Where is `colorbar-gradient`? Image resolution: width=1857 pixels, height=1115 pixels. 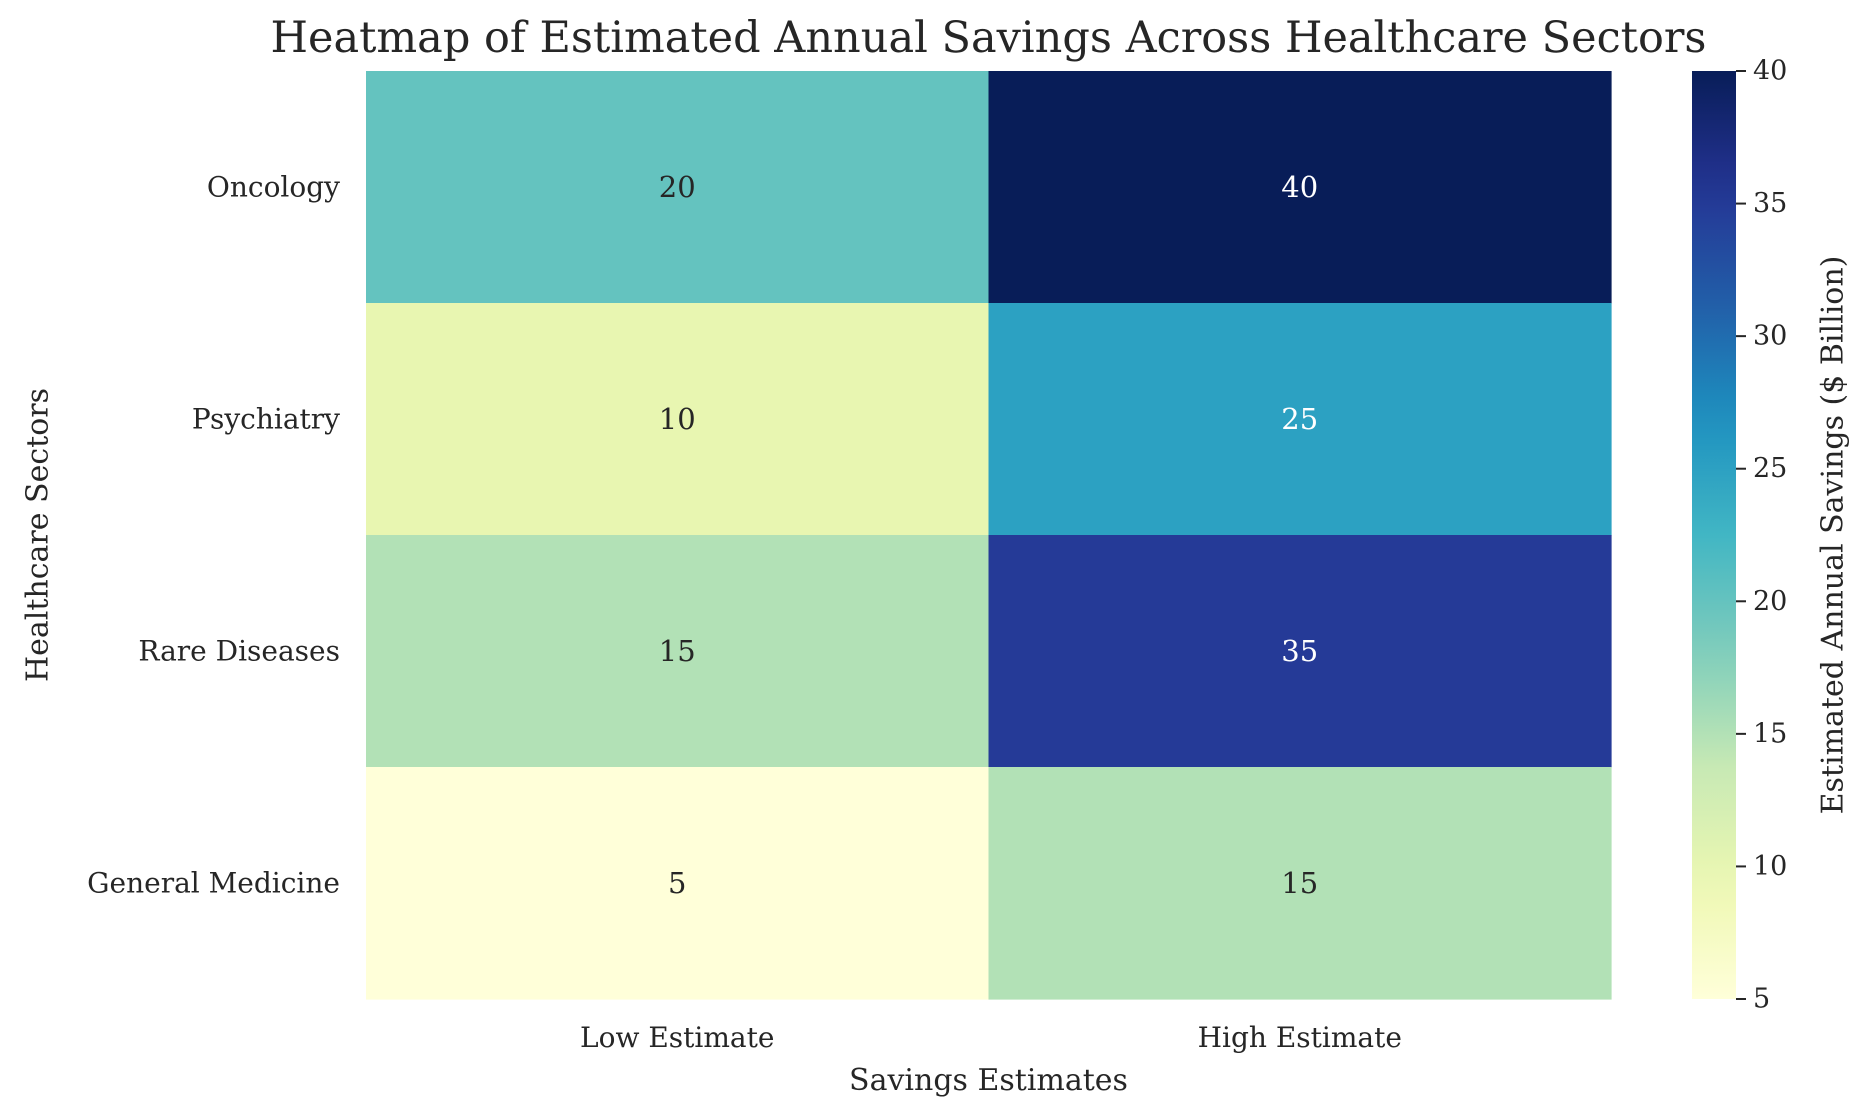
colorbar-gradient is located at coordinates (1714, 535).